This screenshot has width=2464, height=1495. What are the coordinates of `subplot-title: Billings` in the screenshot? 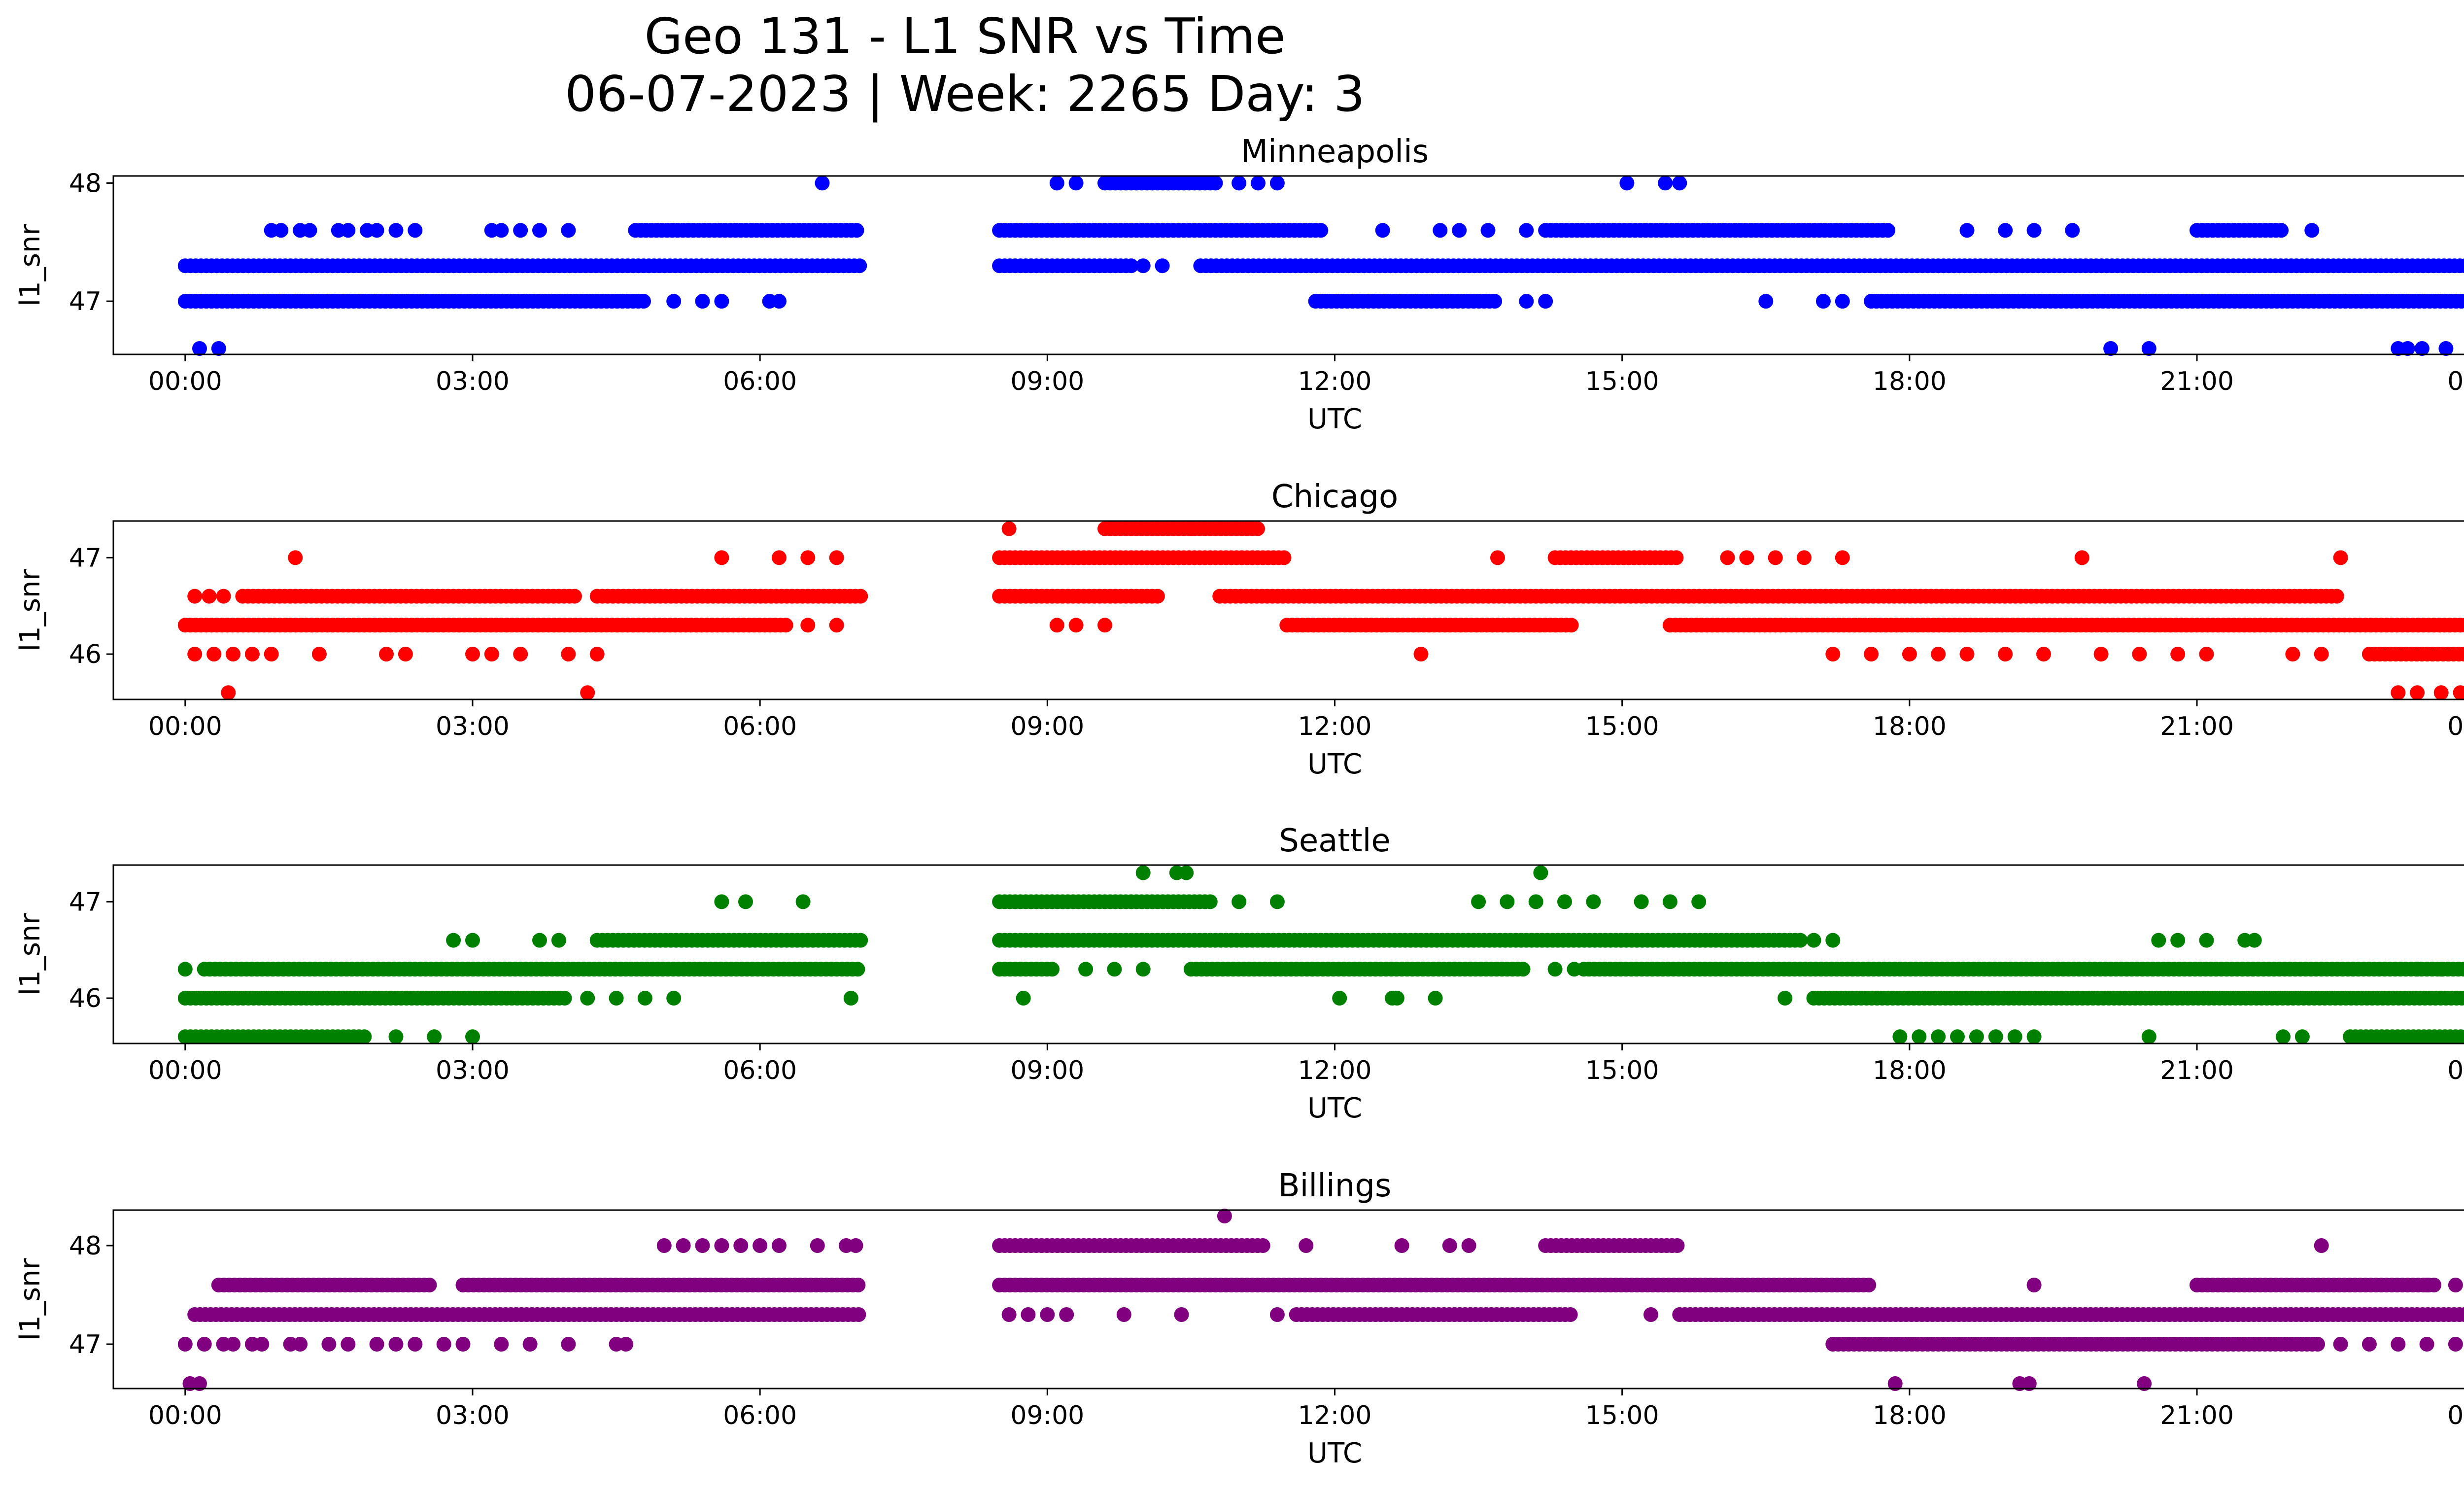 It's located at (1335, 1186).